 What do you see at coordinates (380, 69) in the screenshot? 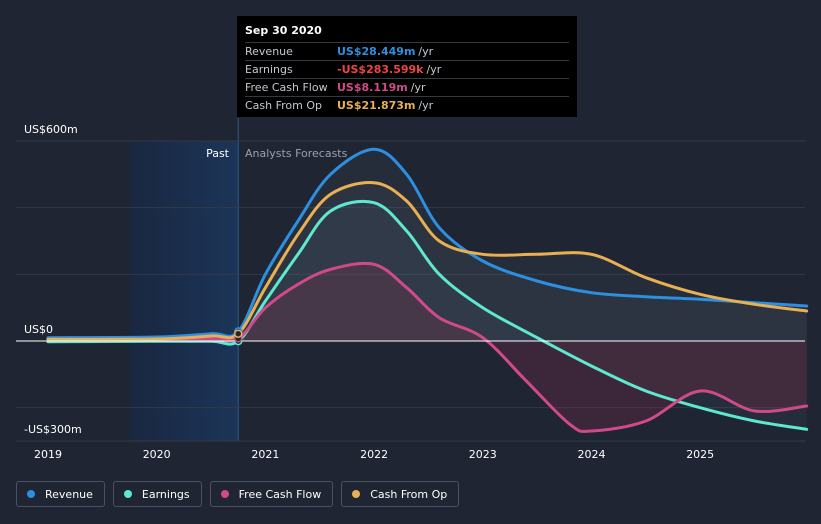
I see `tooltip-value: -US$283.599k` at bounding box center [380, 69].